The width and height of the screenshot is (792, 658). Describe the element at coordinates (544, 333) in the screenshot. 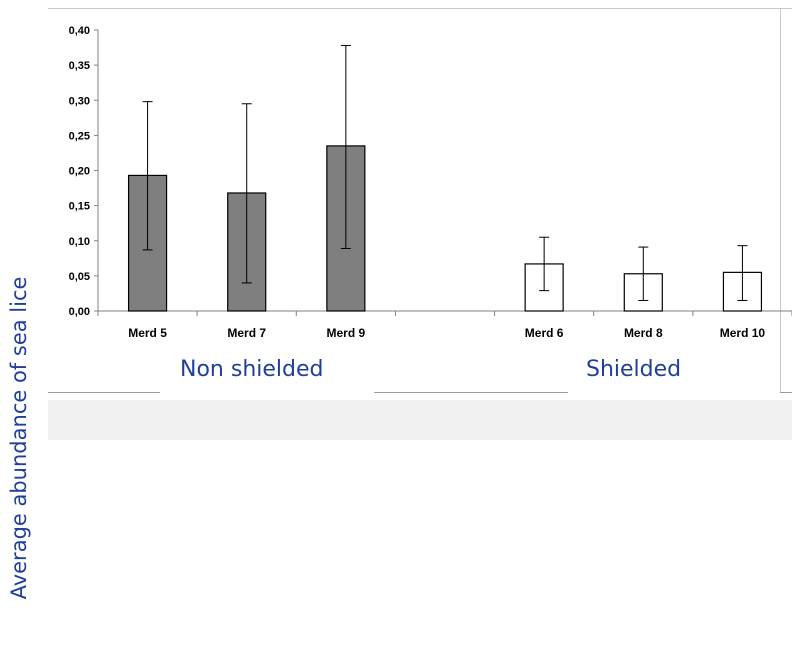

I see `x-tick-label: Merd 6` at that location.